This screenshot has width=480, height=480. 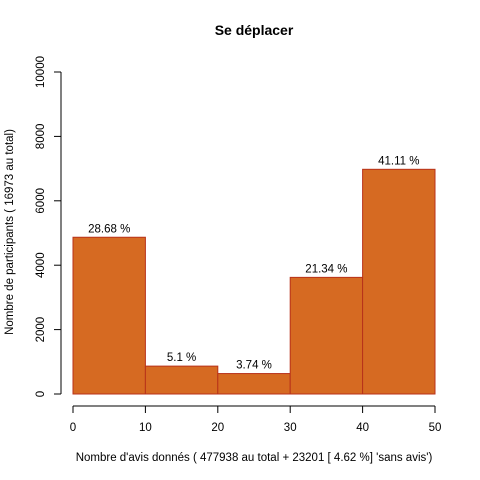 What do you see at coordinates (254, 30) in the screenshot?
I see `chart-title: Se déplacer` at bounding box center [254, 30].